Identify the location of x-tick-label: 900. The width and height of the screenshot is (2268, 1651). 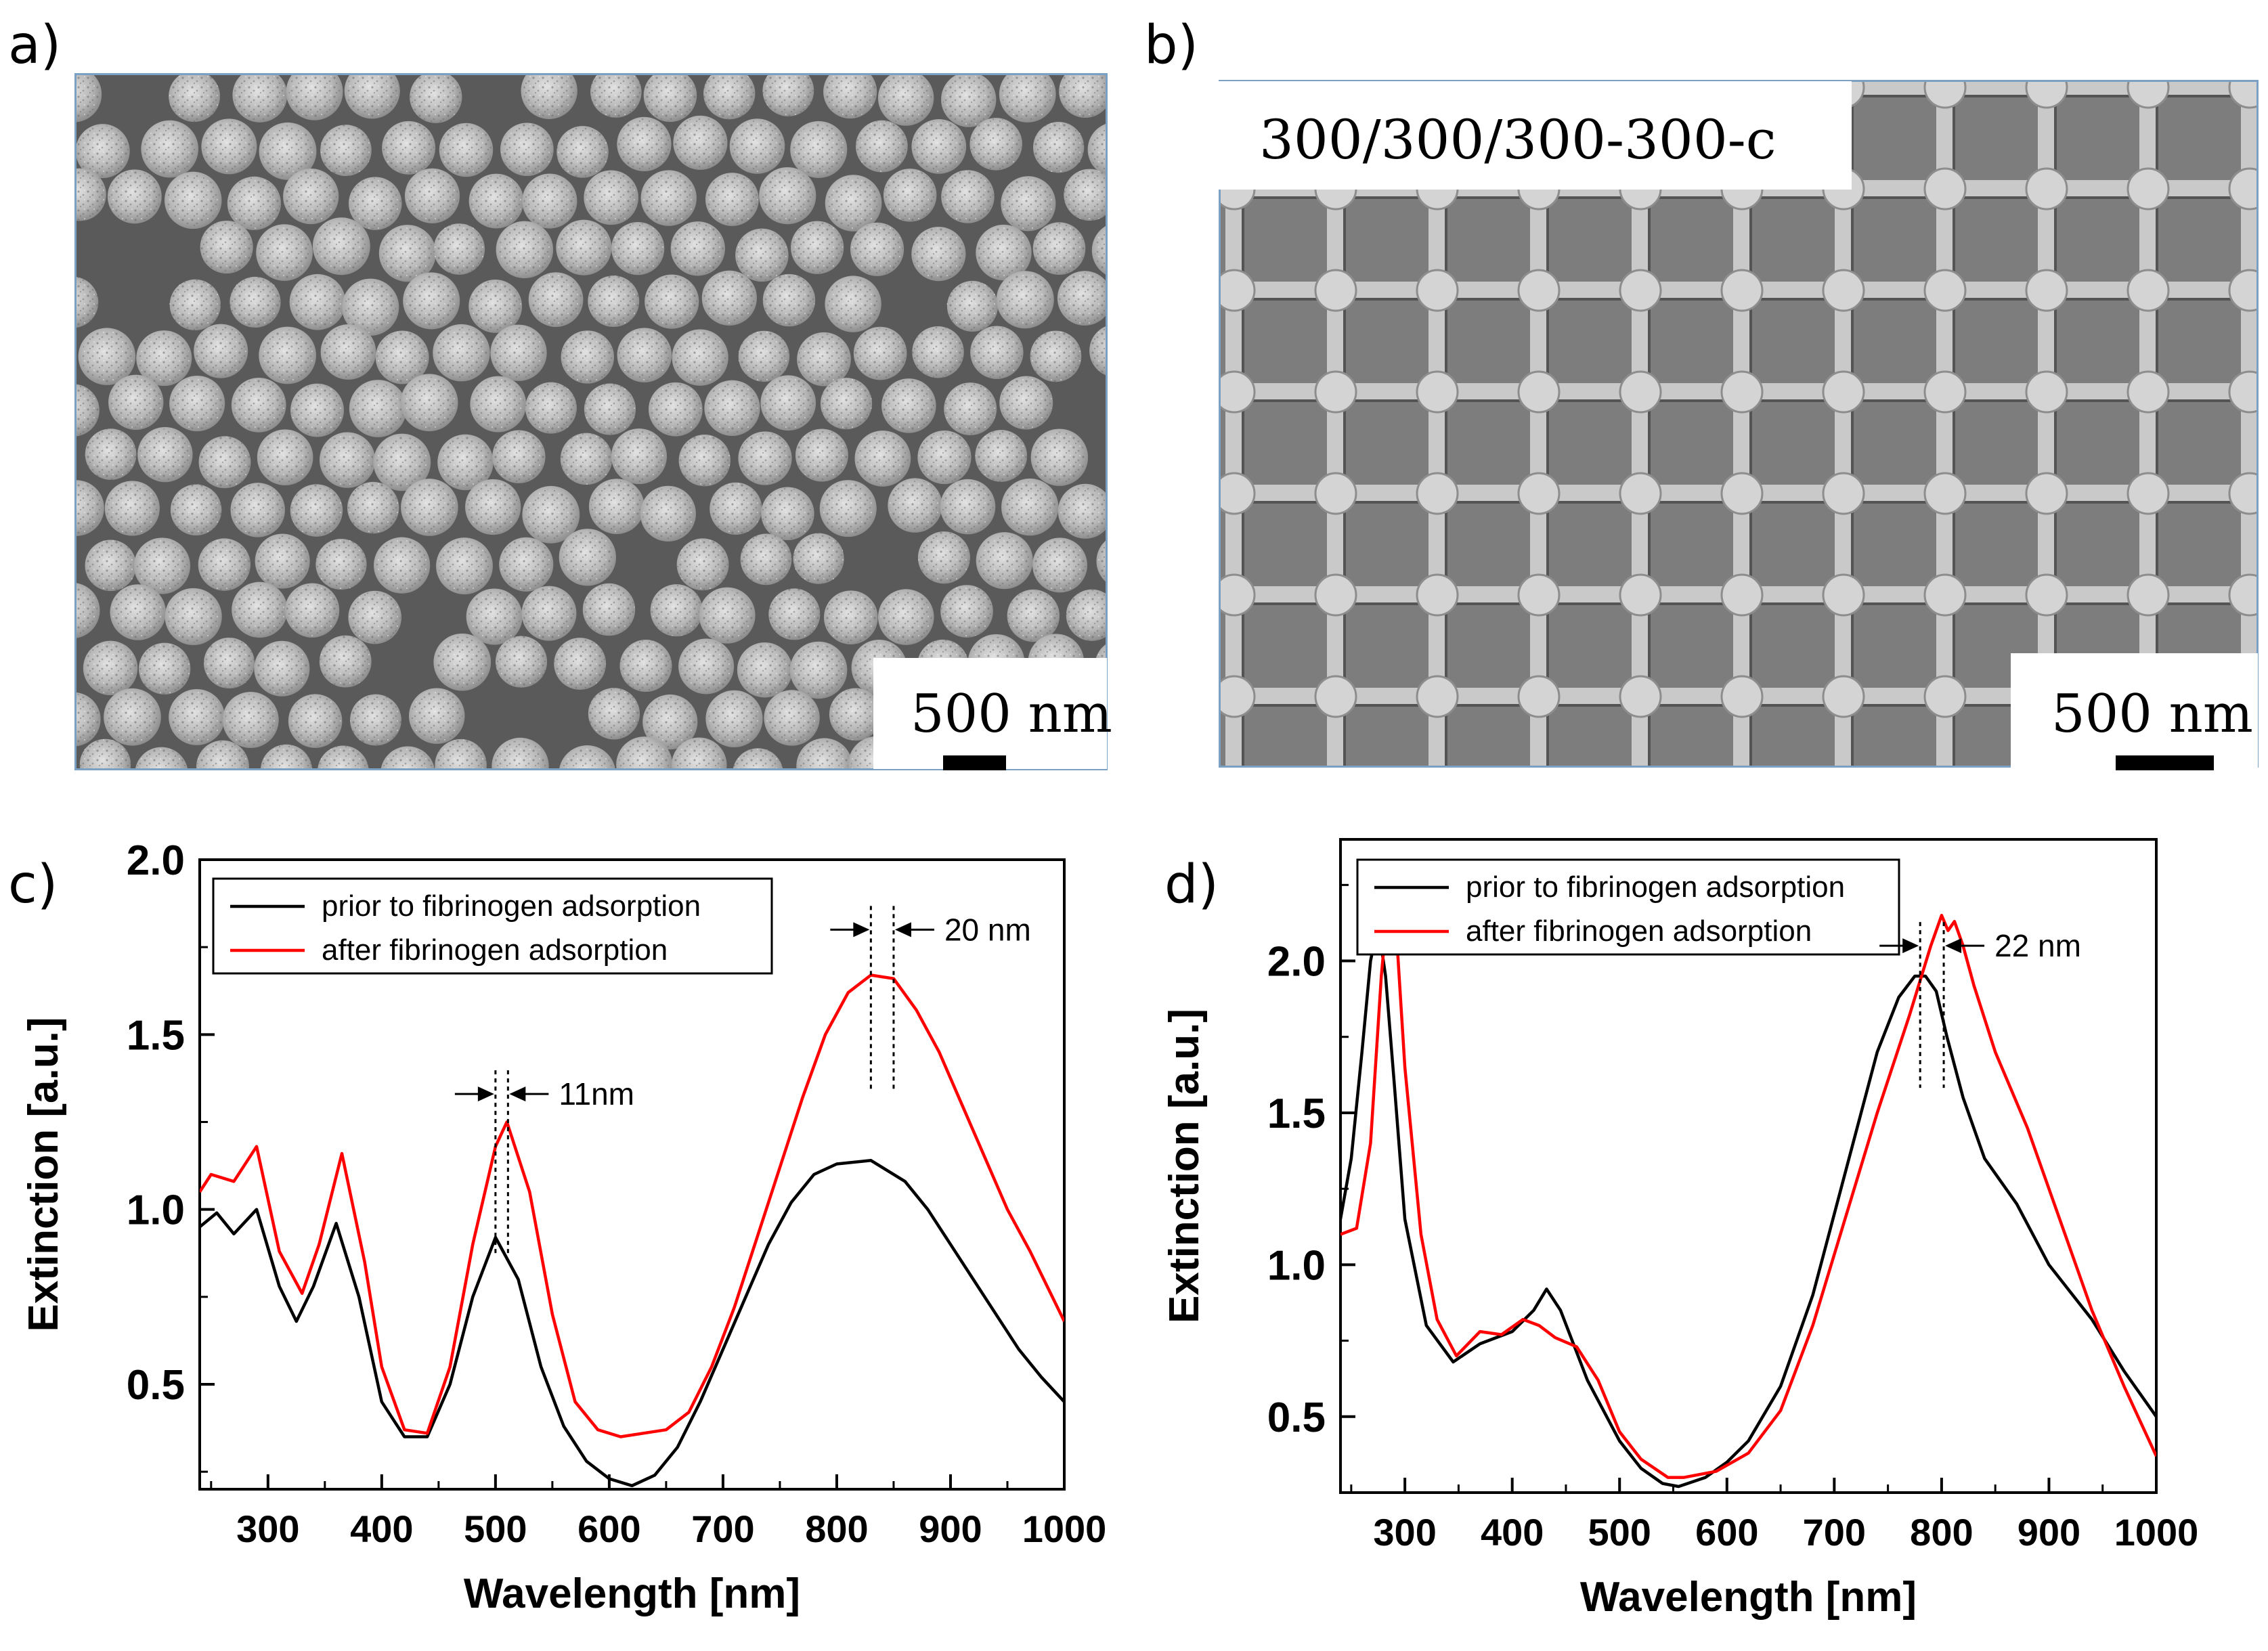
(2049, 1533).